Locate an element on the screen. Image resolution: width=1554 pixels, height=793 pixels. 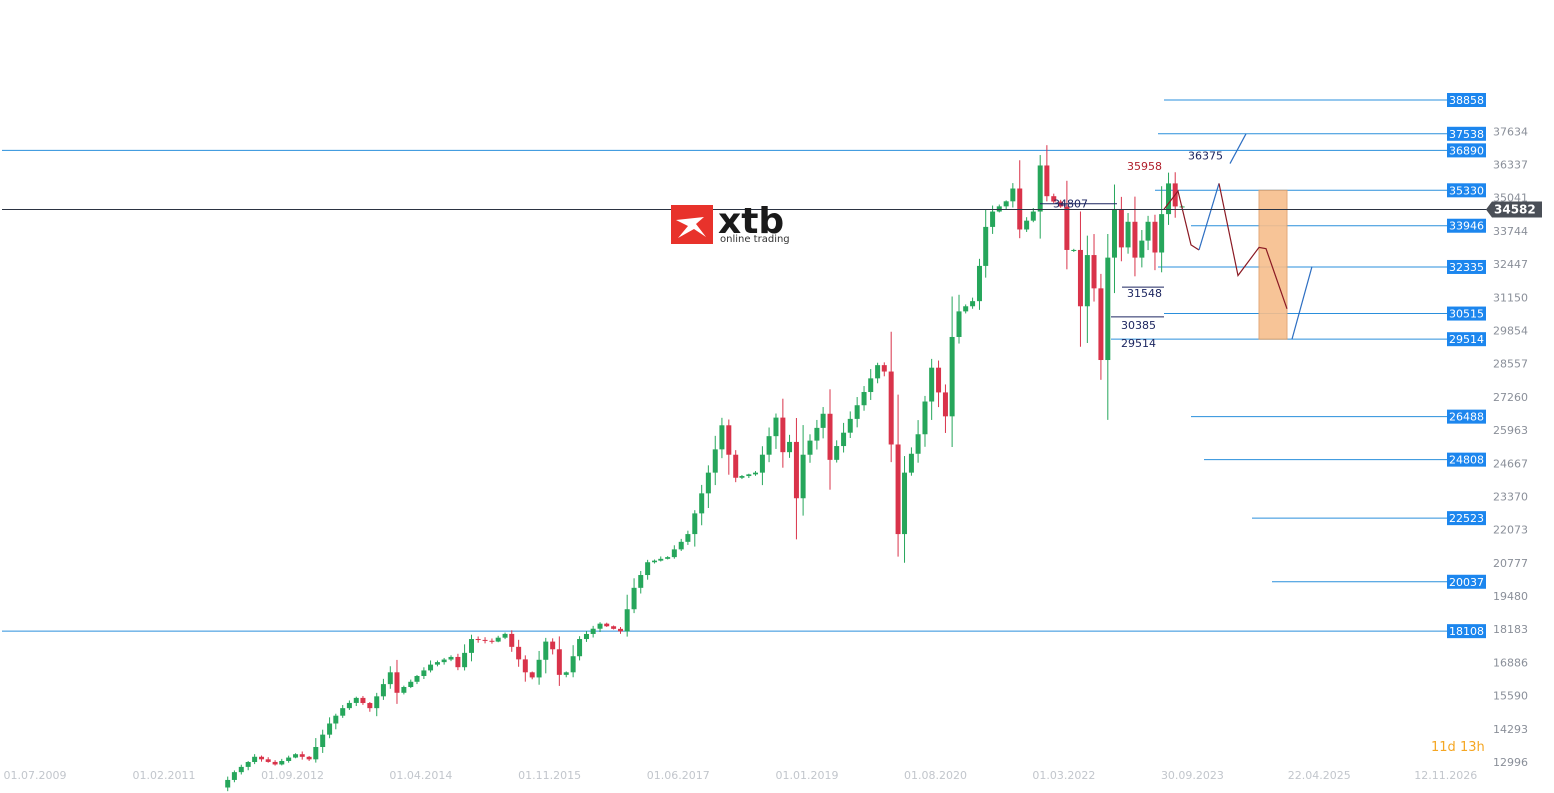
level-label: 30515 is located at coordinates (1466, 314).